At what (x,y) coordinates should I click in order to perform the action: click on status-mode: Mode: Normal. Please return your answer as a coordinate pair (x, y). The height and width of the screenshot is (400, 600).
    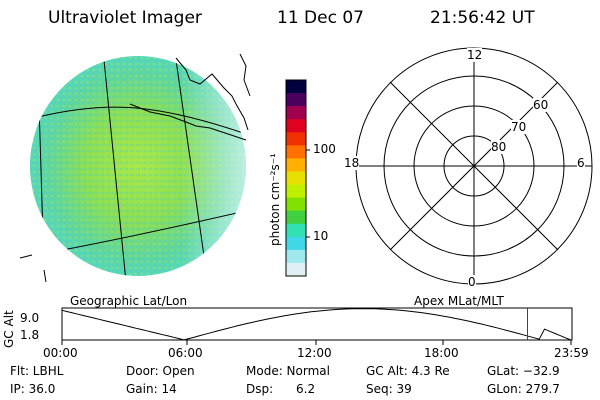
    Looking at the image, I should click on (288, 371).